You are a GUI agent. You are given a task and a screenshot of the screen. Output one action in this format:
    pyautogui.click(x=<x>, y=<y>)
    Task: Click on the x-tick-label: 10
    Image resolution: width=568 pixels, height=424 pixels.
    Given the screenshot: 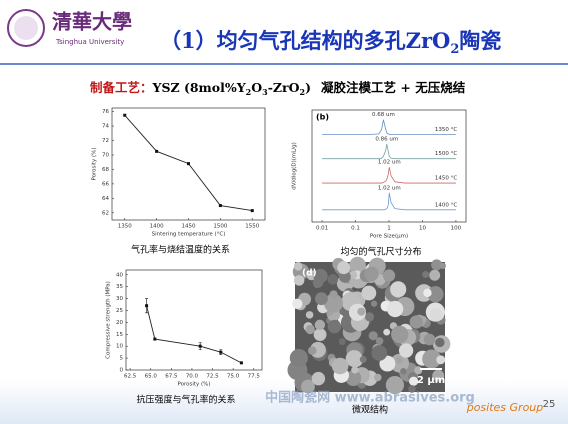 What is the action you would take?
    pyautogui.click(x=422, y=229)
    